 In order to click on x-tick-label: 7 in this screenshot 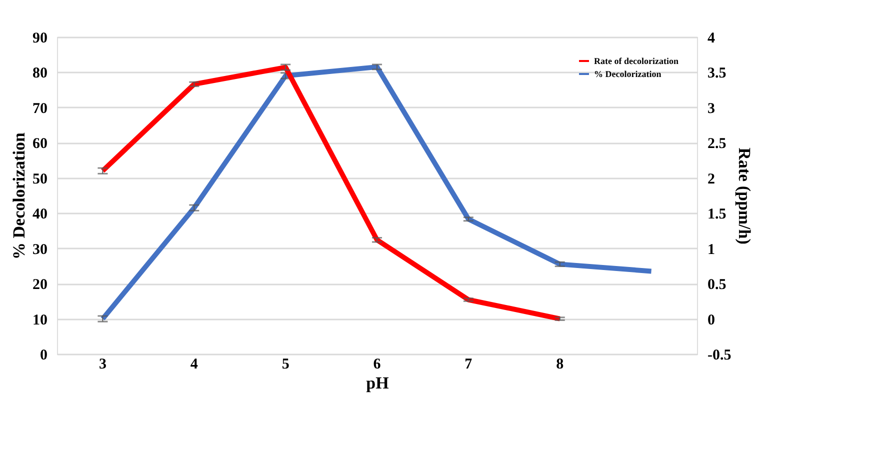, I will do `click(468, 364)`.